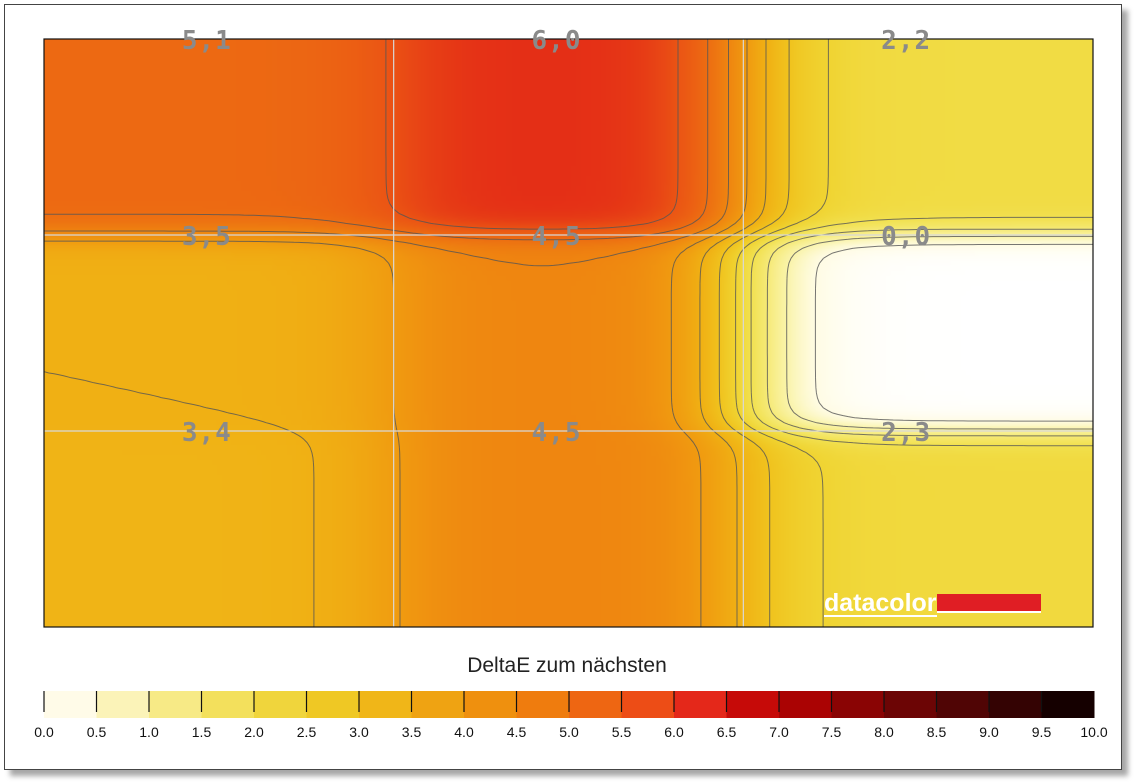 This screenshot has height=782, width=1134. What do you see at coordinates (880, 603) in the screenshot?
I see `datacolor-logo-text: datacolor` at bounding box center [880, 603].